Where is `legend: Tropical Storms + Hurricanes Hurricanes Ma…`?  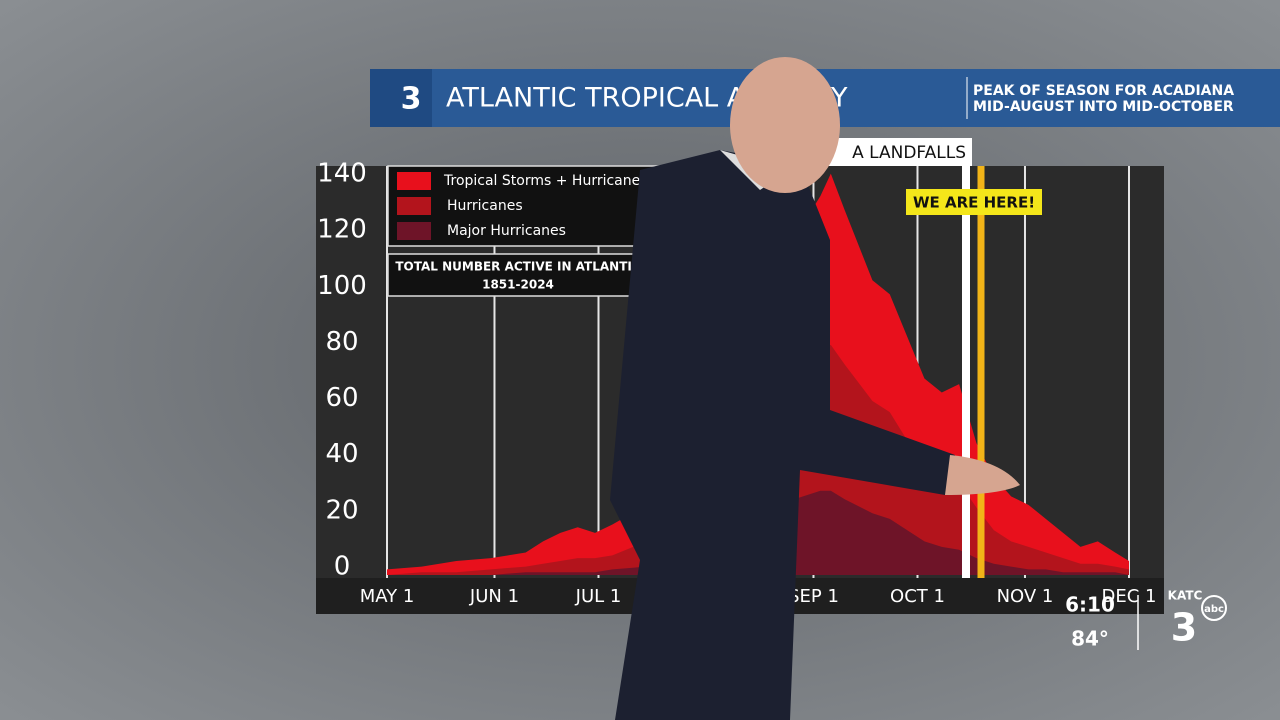
legend: Tropical Storms + Hurricanes Hurricanes Ma… is located at coordinates (522, 206).